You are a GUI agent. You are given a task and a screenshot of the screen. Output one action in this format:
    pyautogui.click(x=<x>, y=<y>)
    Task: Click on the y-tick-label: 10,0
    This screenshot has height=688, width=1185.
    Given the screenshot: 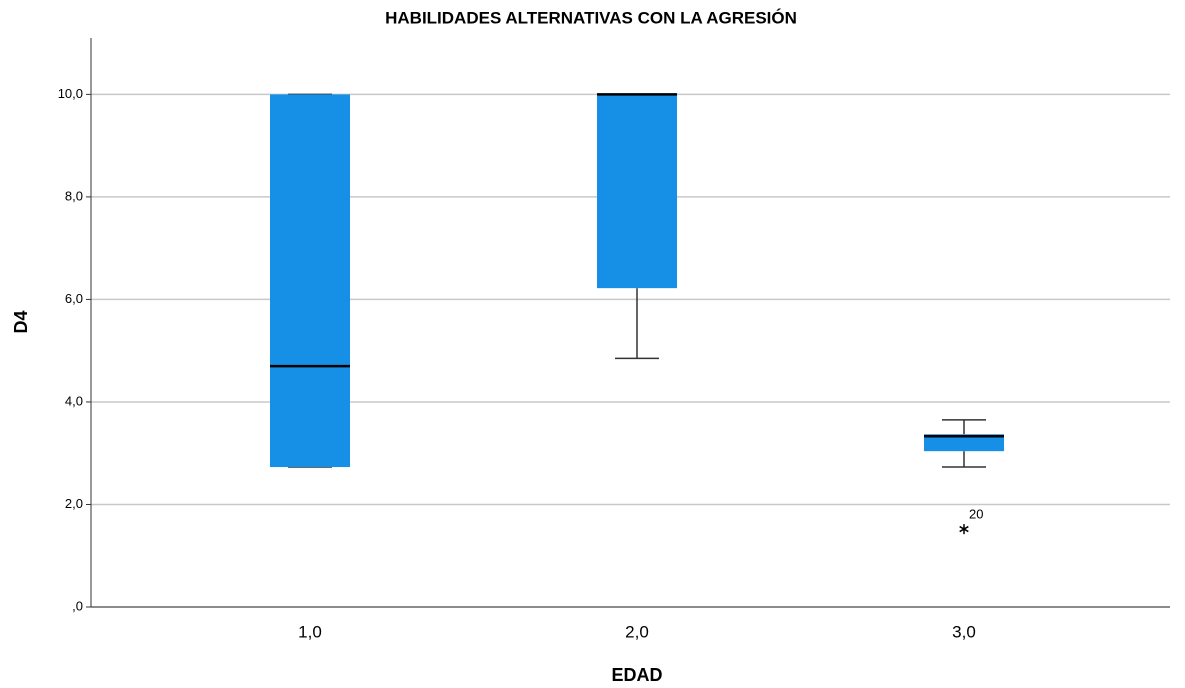 What is the action you would take?
    pyautogui.click(x=70, y=93)
    